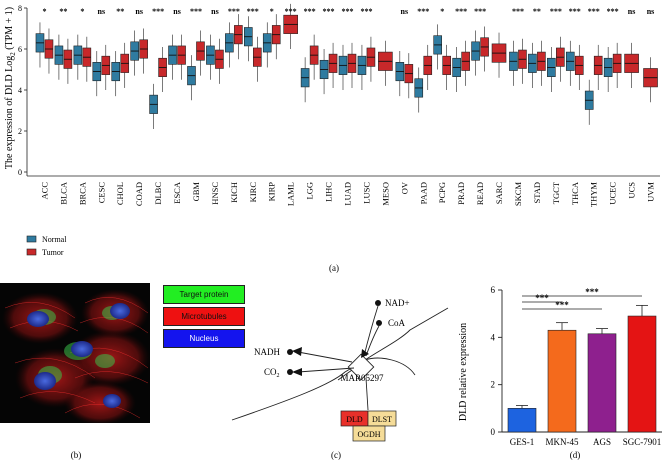 This screenshot has width=669, height=462. Describe the element at coordinates (632, 11) in the screenshot. I see `sig-label-ucs: ns` at that location.